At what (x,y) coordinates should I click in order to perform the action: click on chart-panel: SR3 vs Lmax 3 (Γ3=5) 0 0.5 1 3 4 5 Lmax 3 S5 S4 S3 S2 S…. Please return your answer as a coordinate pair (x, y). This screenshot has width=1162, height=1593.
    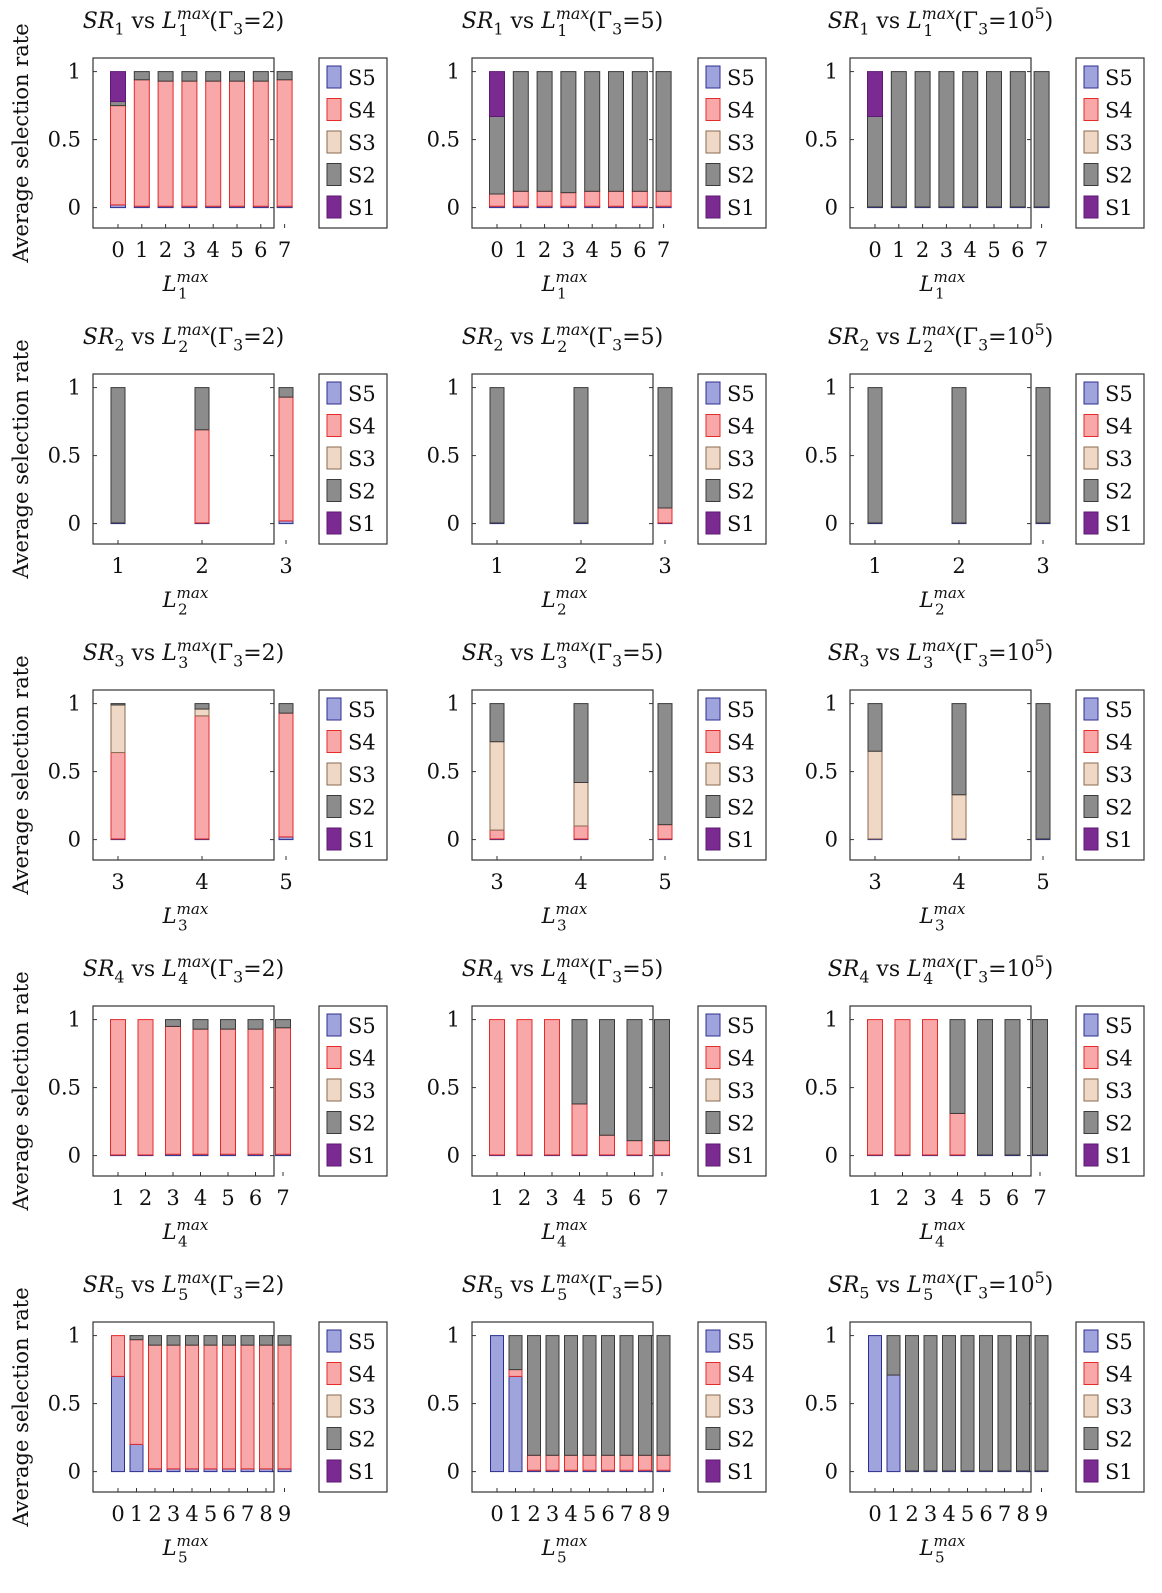
    Looking at the image, I should click on (597, 785).